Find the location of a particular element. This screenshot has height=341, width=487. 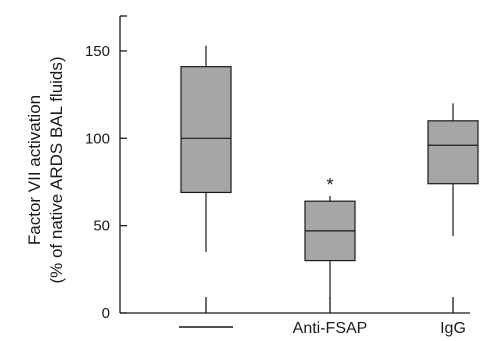

y-tick-label: 50 is located at coordinates (101, 226).